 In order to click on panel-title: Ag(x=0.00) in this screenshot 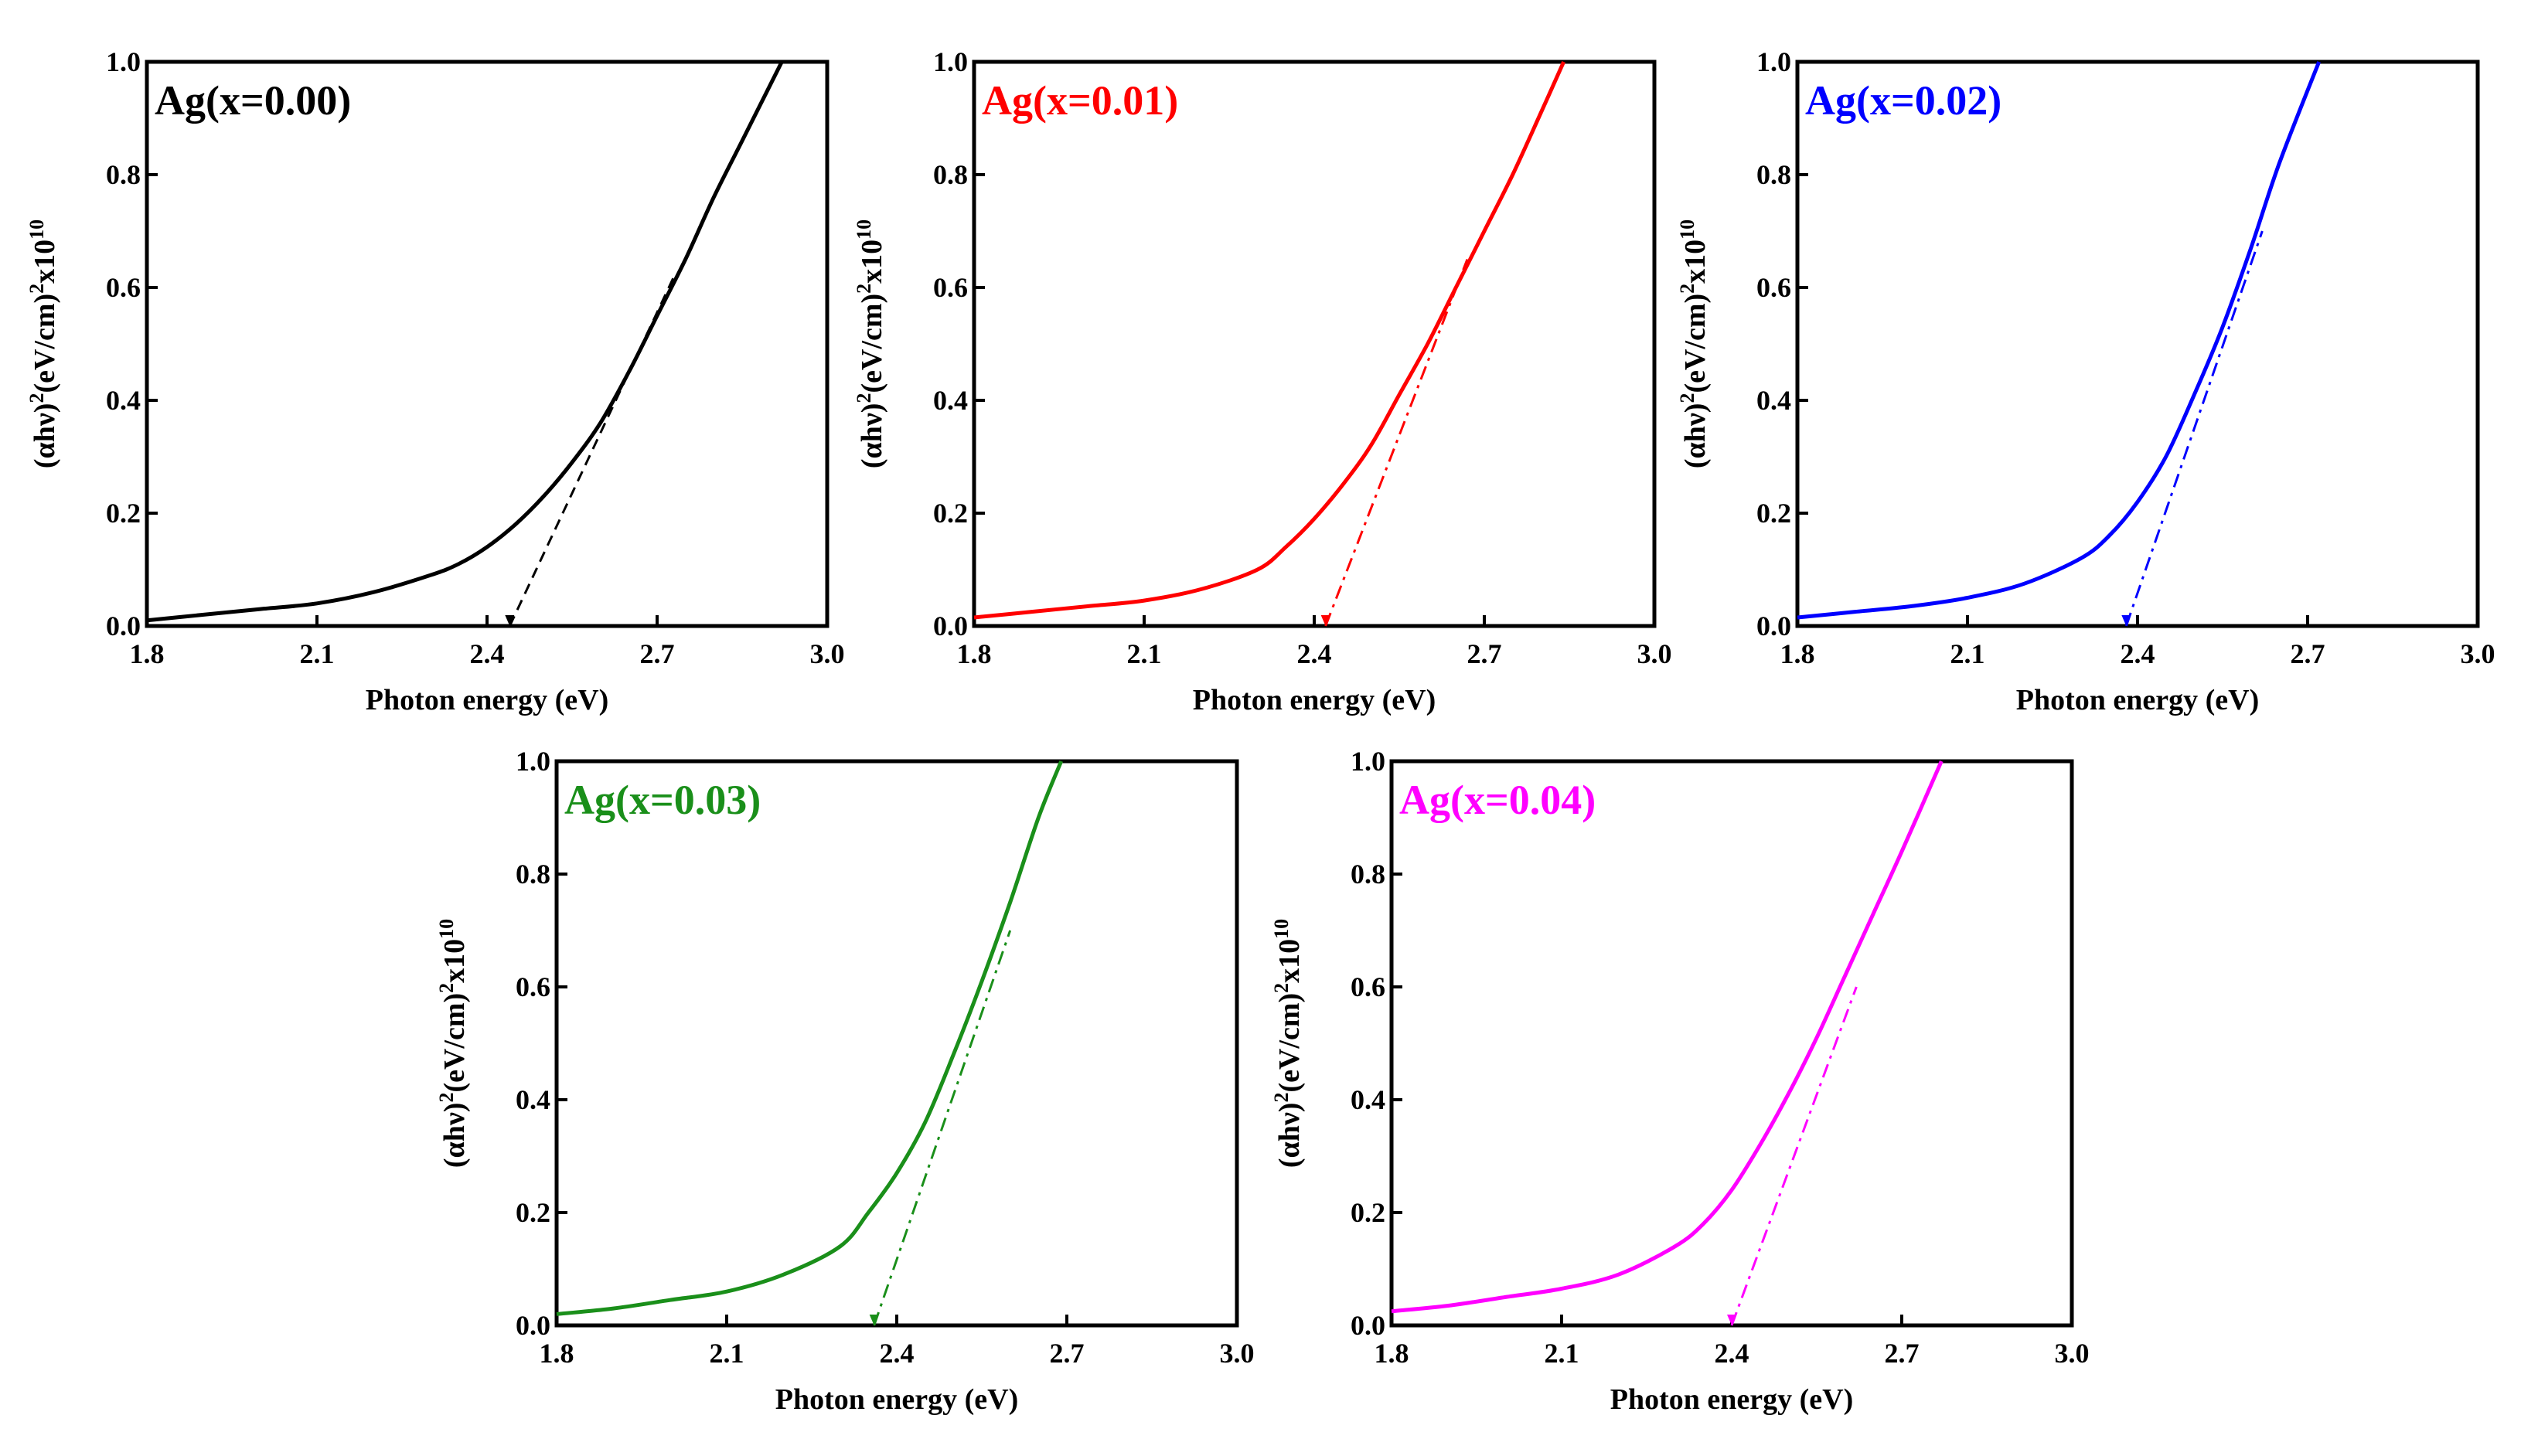, I will do `click(253, 101)`.